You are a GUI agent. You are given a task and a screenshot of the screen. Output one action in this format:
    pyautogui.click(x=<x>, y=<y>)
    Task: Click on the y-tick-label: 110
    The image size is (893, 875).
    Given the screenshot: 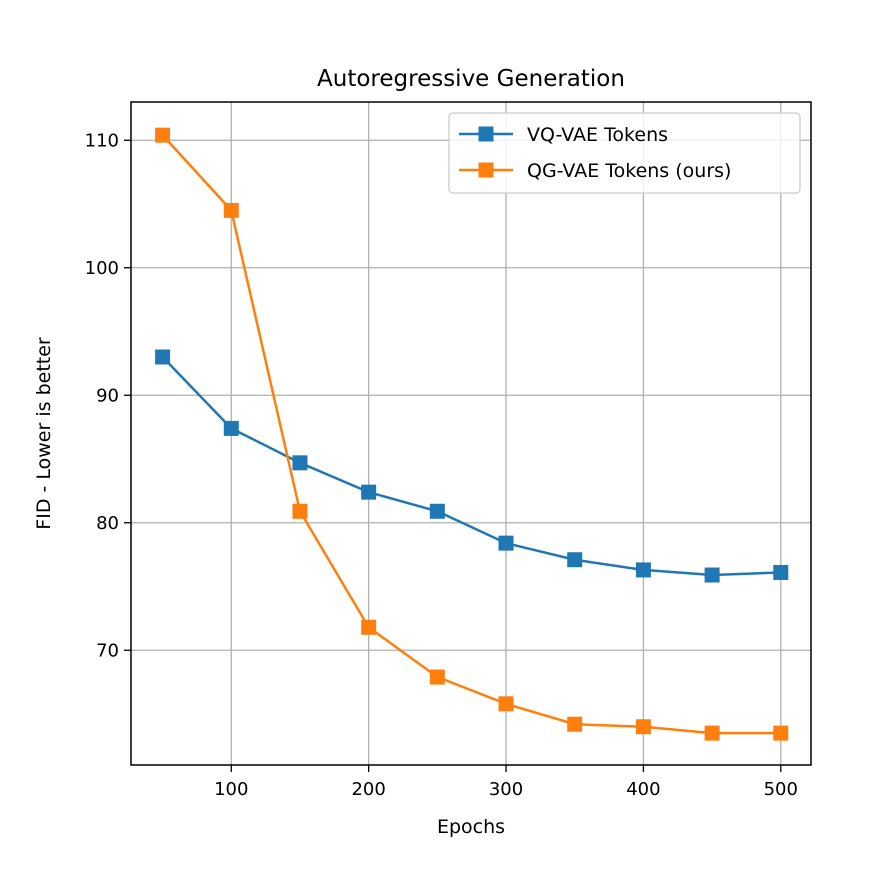 What is the action you would take?
    pyautogui.click(x=102, y=140)
    